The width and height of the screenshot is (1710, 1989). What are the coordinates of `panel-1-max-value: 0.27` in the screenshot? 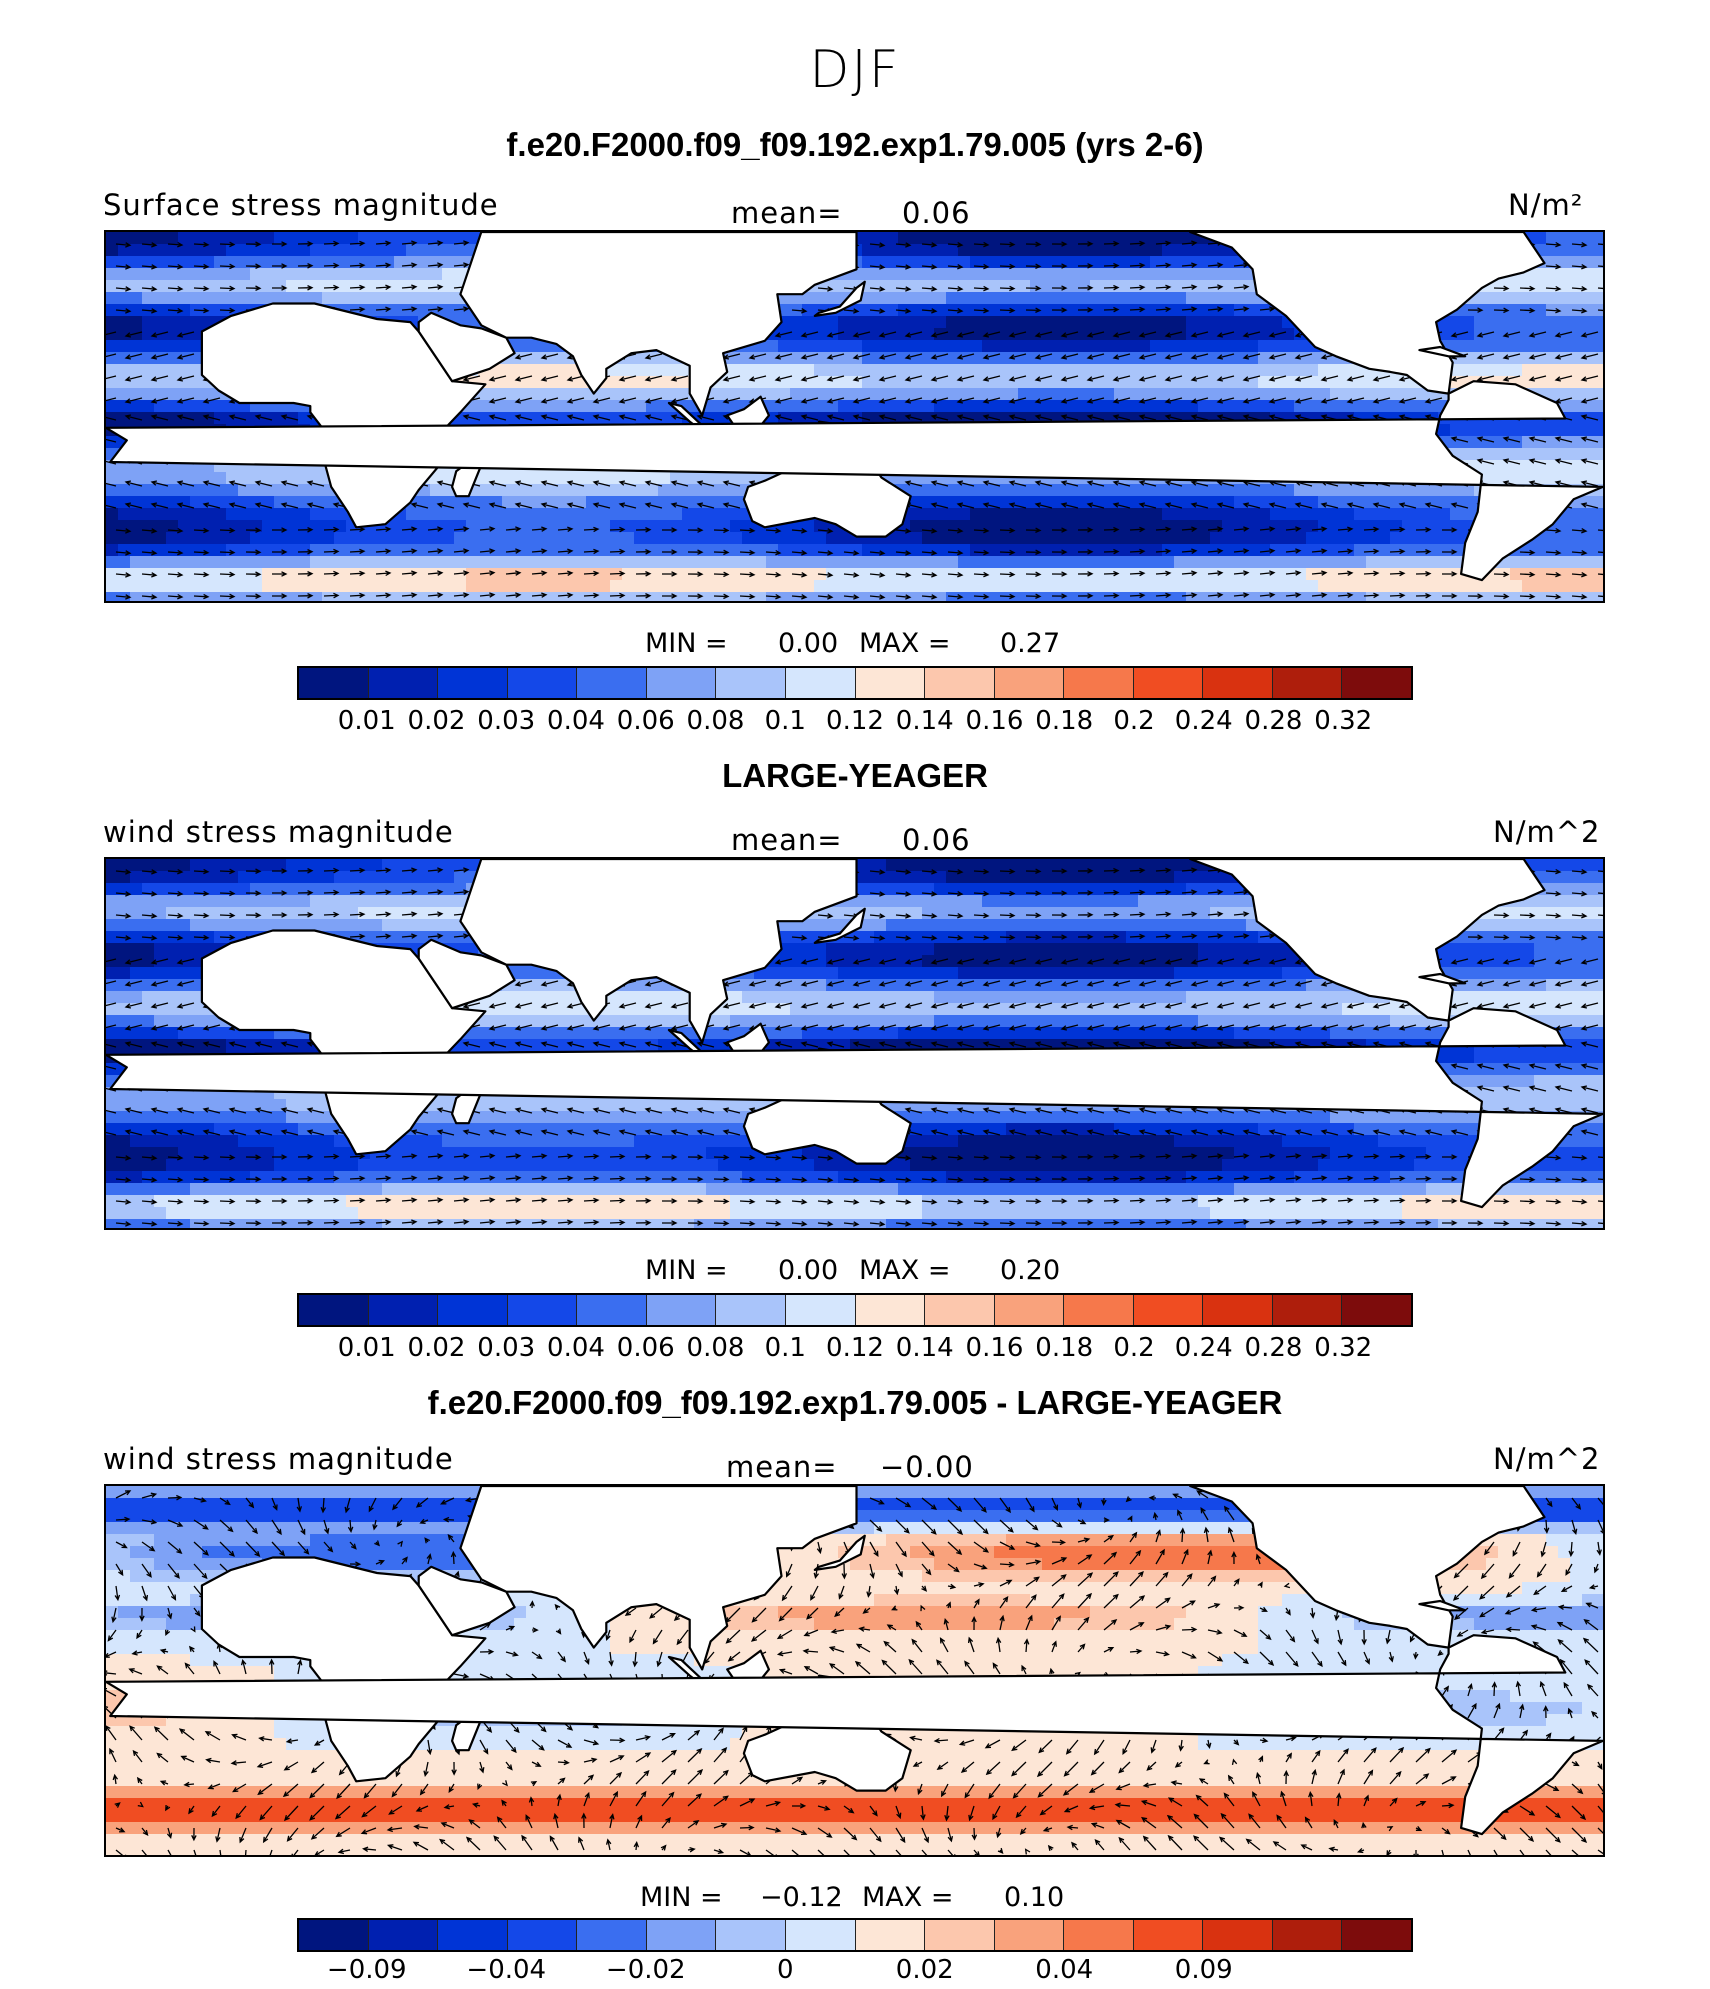 It's located at (1030, 643).